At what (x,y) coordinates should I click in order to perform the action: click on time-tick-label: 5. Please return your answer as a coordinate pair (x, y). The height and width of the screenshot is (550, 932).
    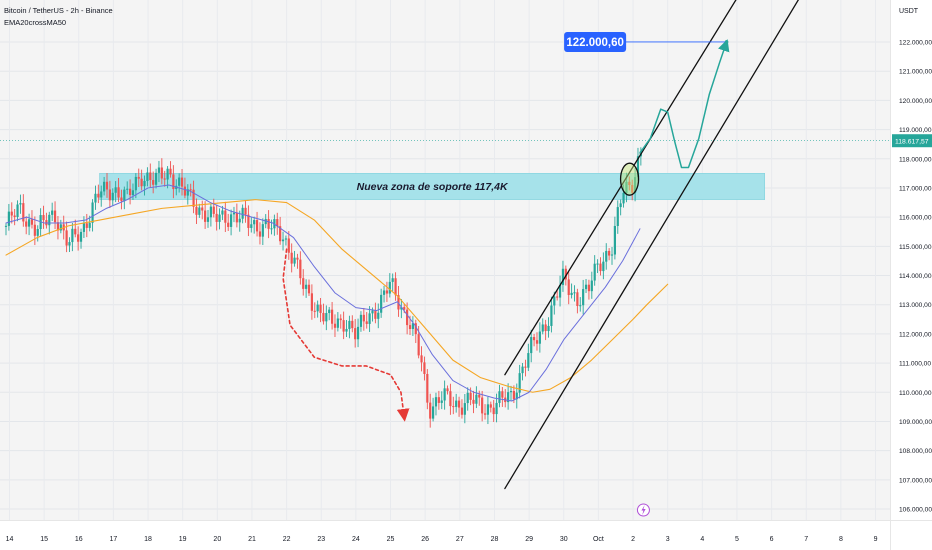
    Looking at the image, I should click on (737, 539).